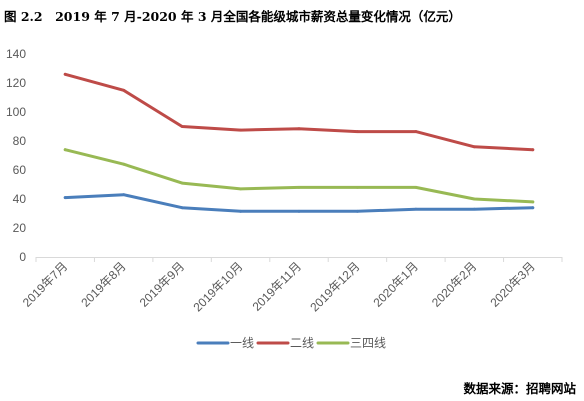 This screenshot has width=584, height=401. What do you see at coordinates (334, 286) in the screenshot?
I see `x-tick-label: 2019年12月` at bounding box center [334, 286].